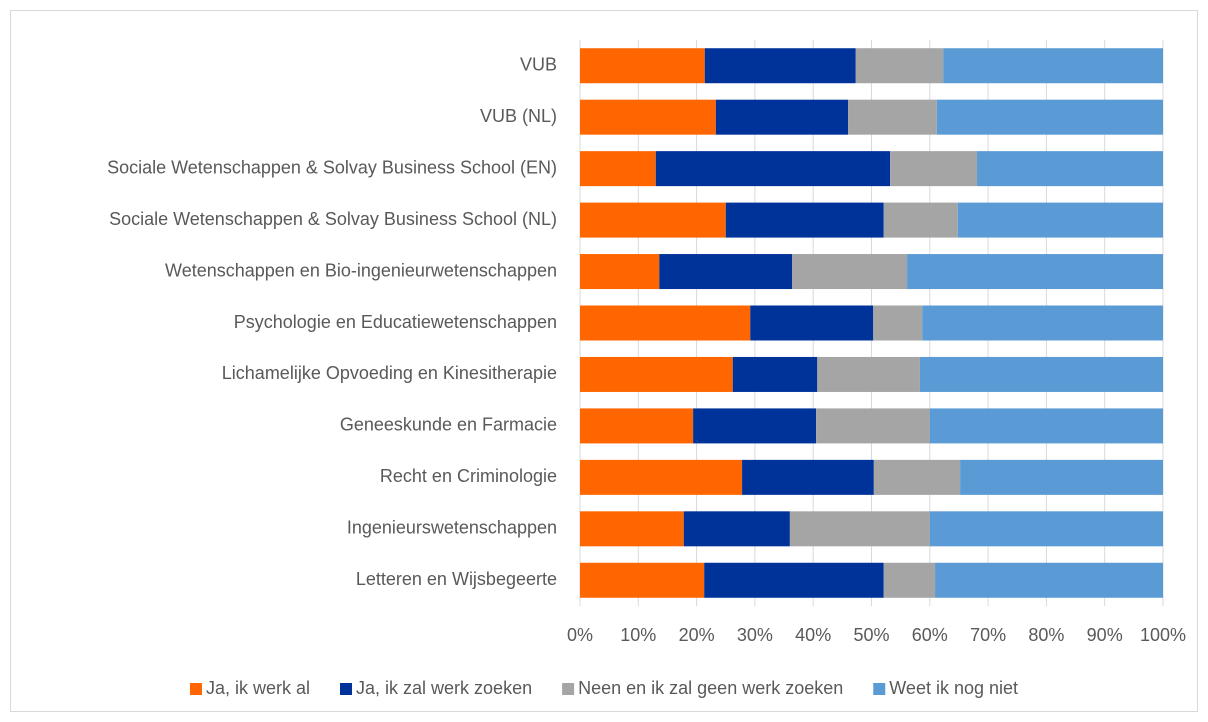  I want to click on legend-label: Weet ik nog niet, so click(953, 688).